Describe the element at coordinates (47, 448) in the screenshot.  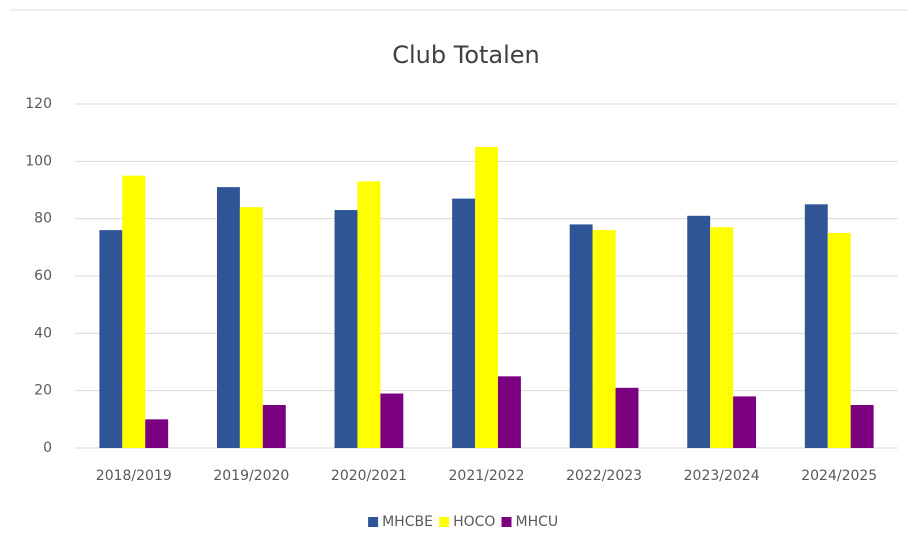
I see `y-tick-label: 0` at that location.